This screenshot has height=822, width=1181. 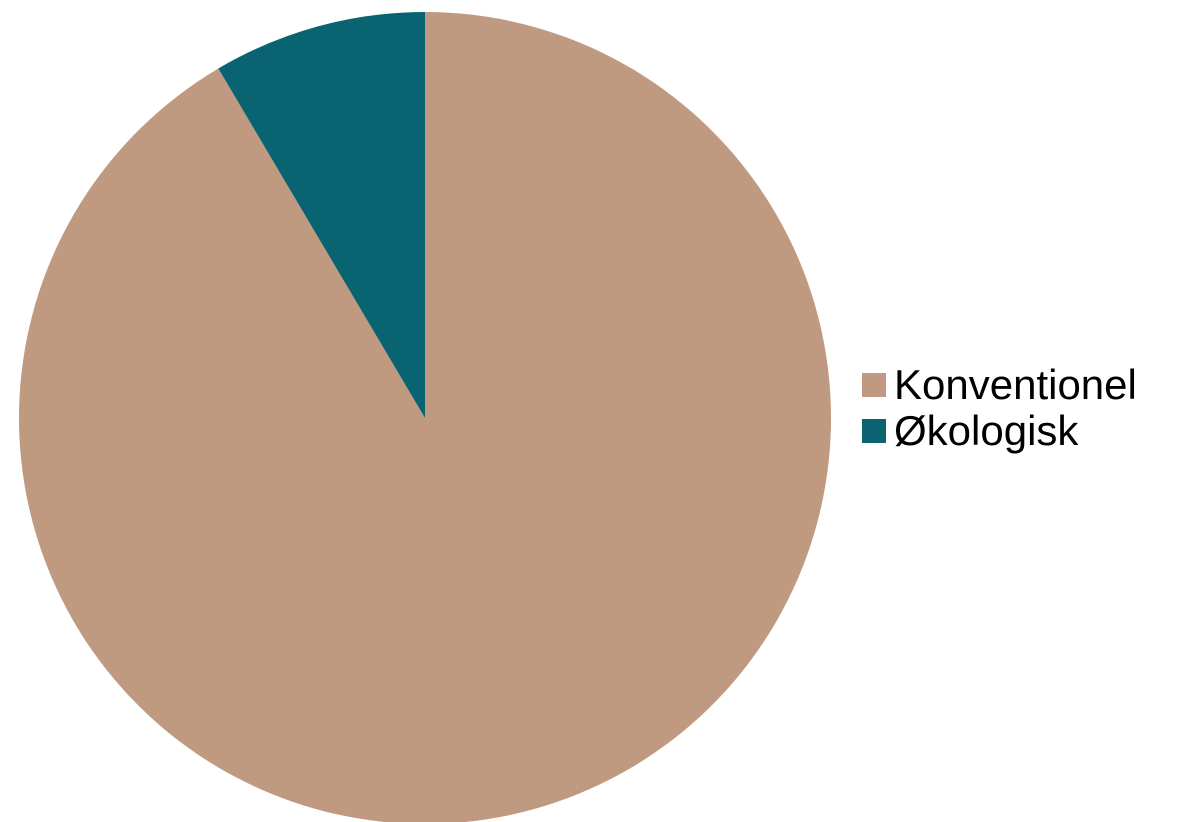 I want to click on legend-item-konventionel: Konventionel, so click(x=999, y=385).